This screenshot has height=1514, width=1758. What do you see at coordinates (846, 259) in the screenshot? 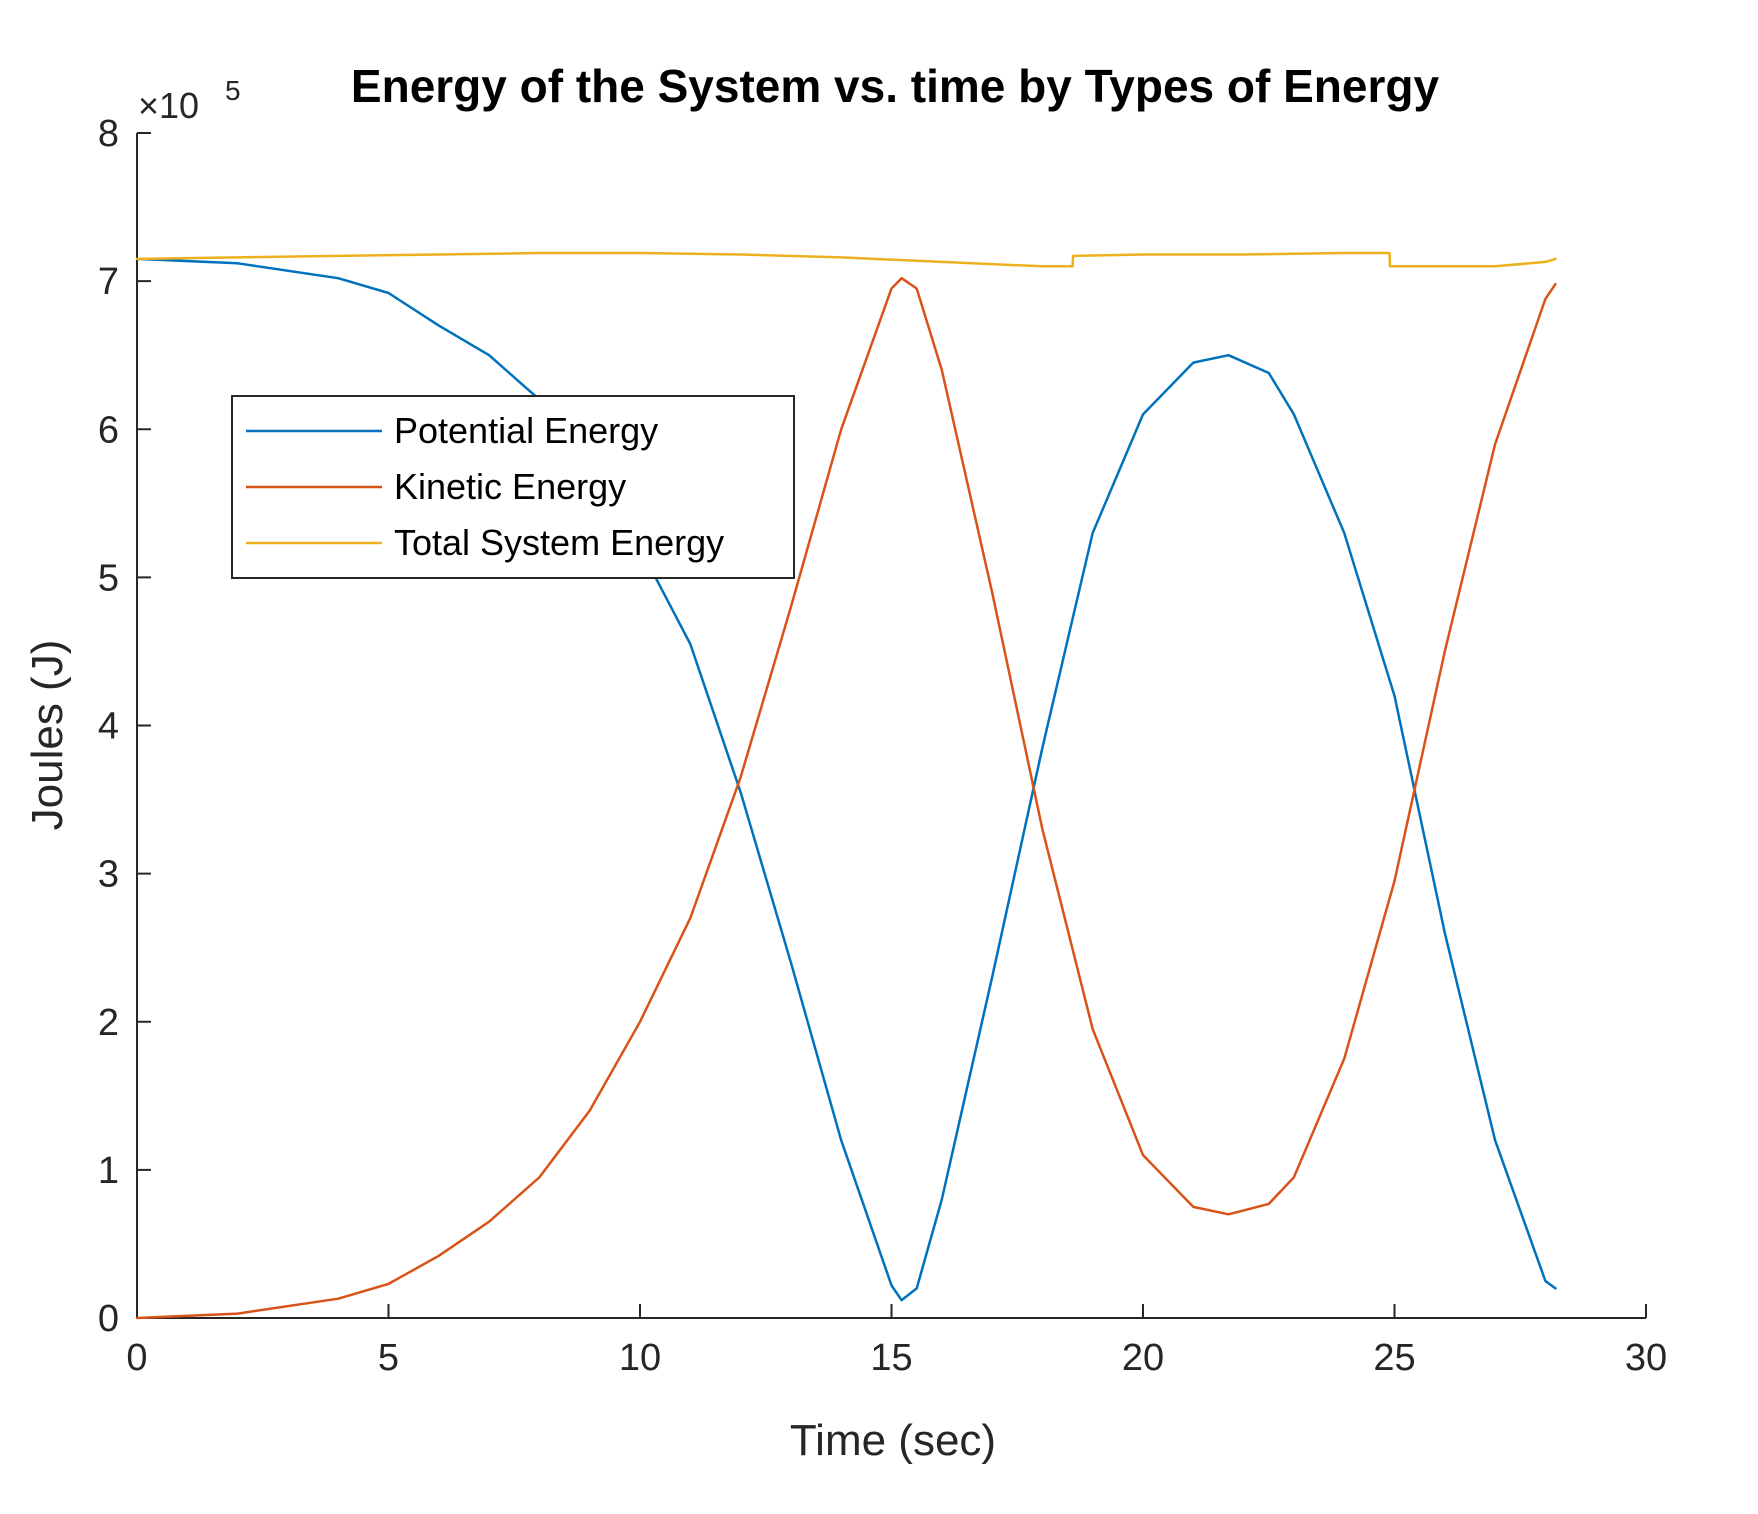
I see `series-line-total-system-energy` at bounding box center [846, 259].